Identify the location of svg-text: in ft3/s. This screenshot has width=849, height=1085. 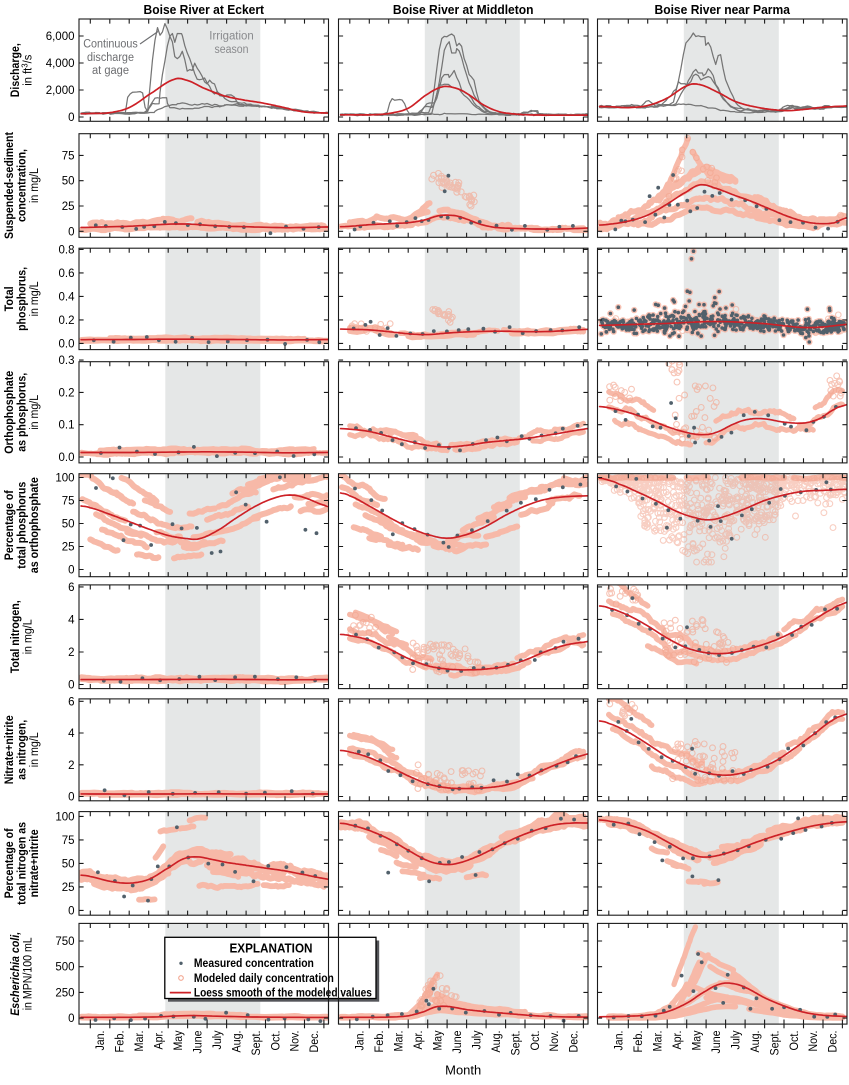
(28, 69).